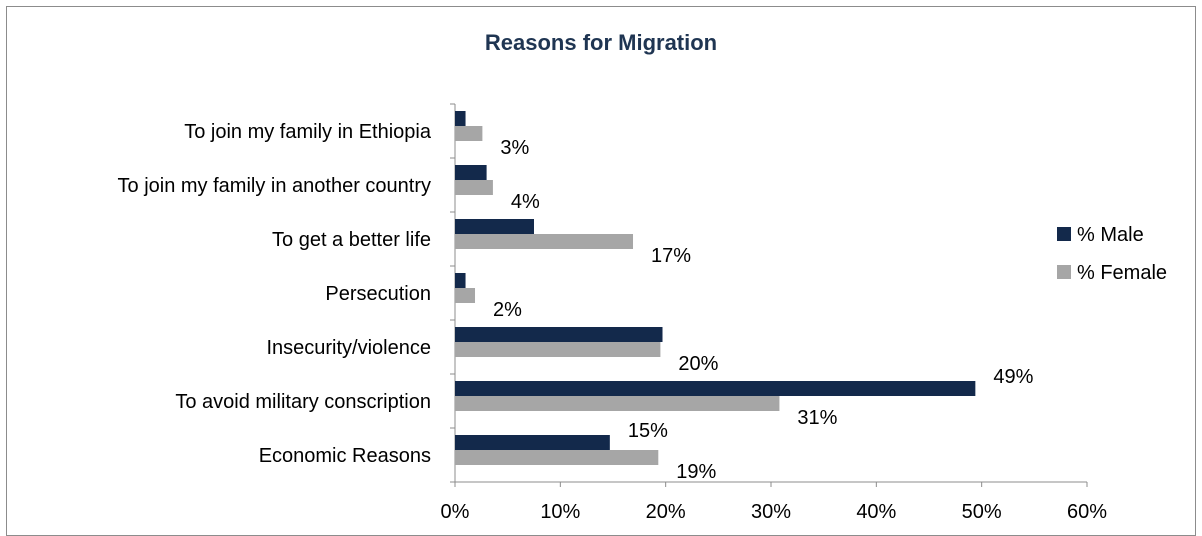 Image resolution: width=1202 pixels, height=536 pixels. Describe the element at coordinates (696, 472) in the screenshot. I see `data-label: 19%` at that location.